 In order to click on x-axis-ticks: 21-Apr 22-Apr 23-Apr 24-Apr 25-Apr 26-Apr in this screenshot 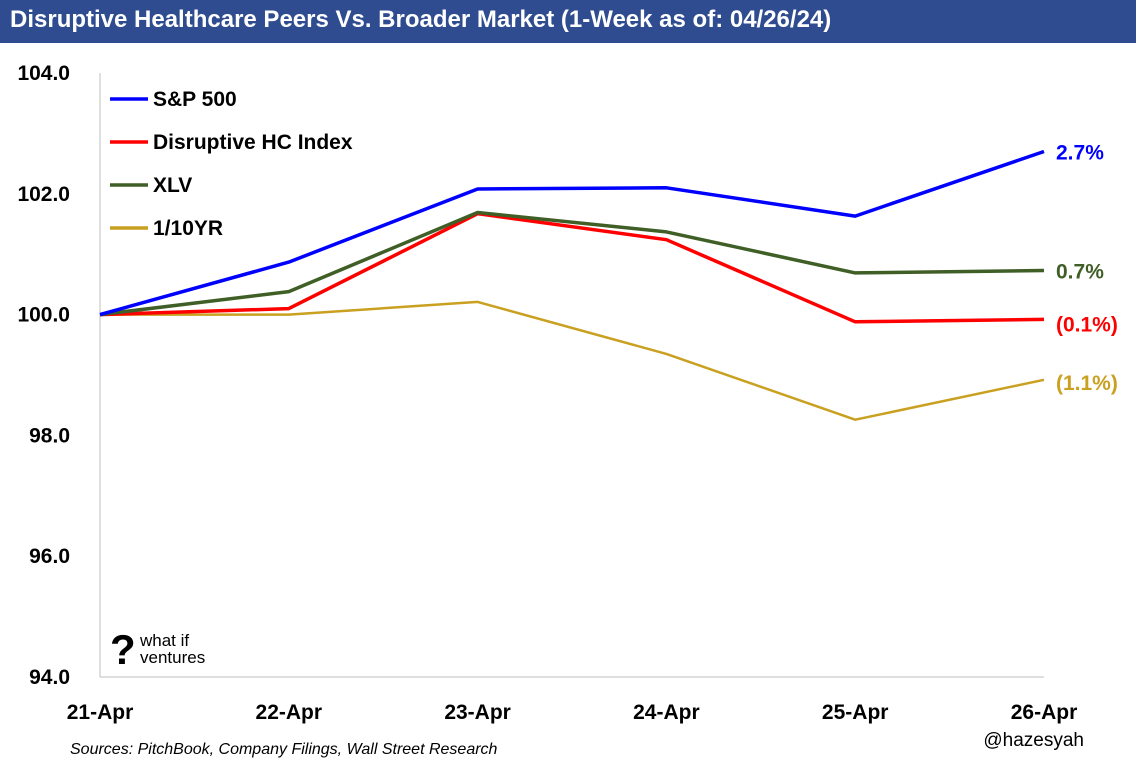, I will do `click(572, 712)`.